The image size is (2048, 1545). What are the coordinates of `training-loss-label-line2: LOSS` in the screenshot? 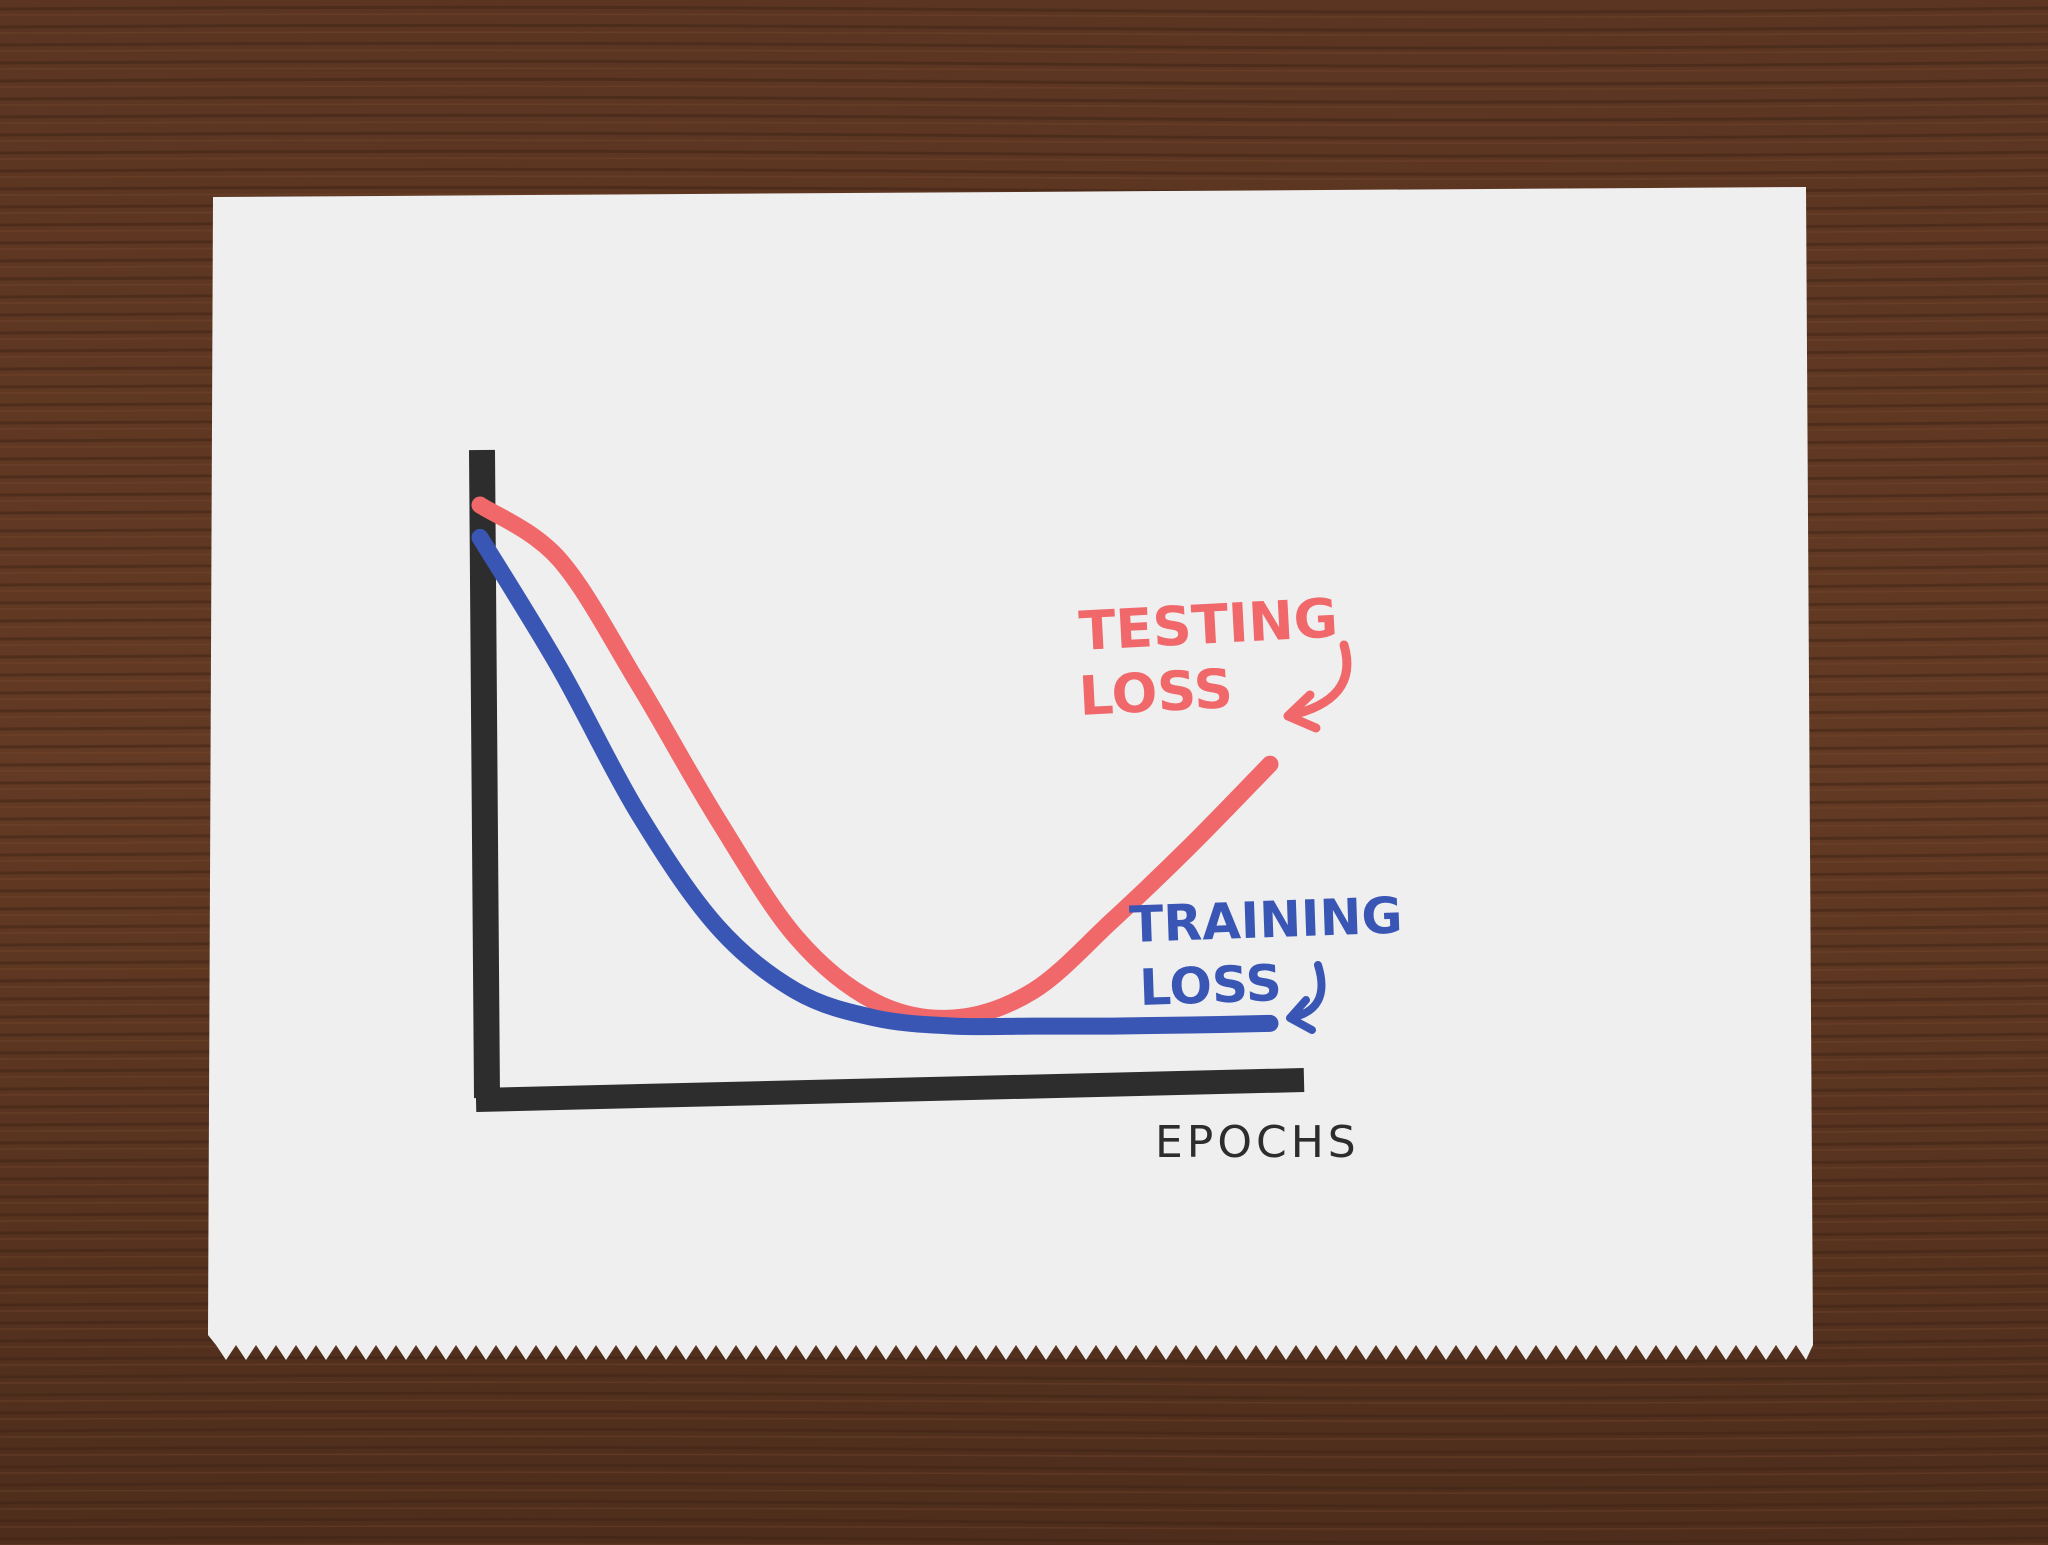 It's located at (1210, 985).